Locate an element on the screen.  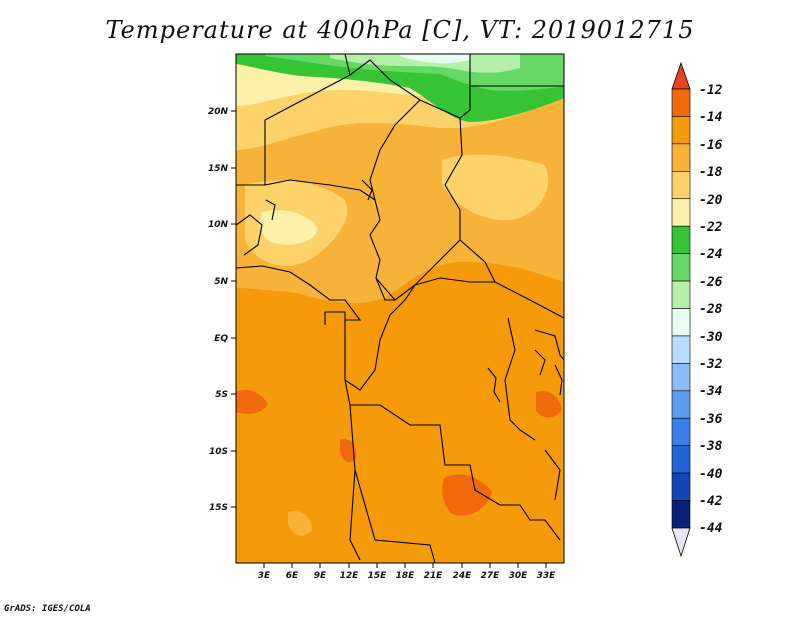
lat-label-15s: 15S is located at coordinates (222, 508).